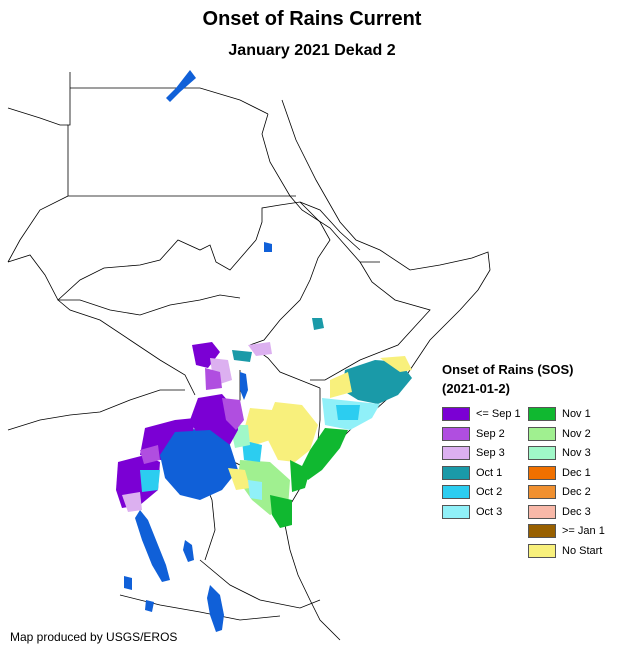 This screenshot has height=648, width=624. I want to click on legend-item: Dec 3, so click(559, 512).